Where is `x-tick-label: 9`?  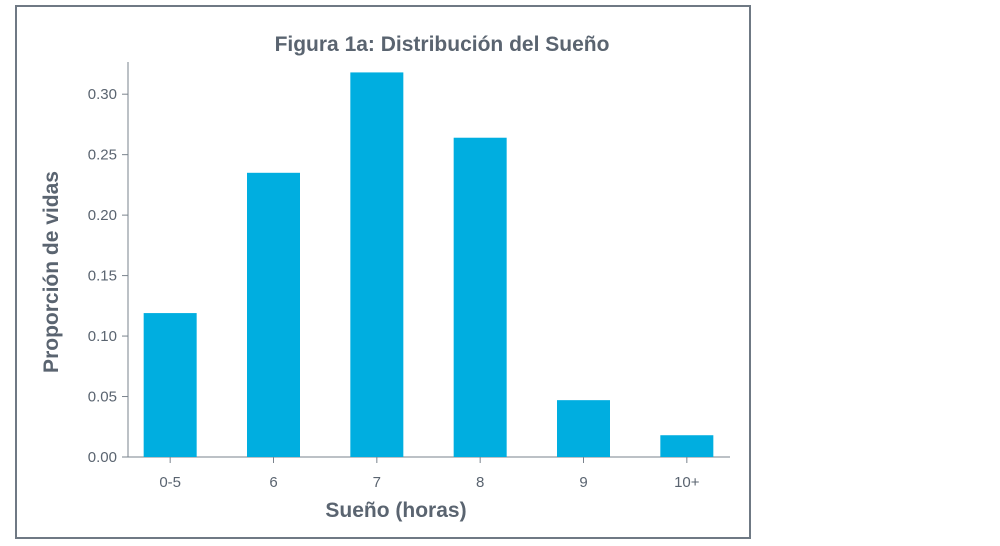 x-tick-label: 9 is located at coordinates (583, 482).